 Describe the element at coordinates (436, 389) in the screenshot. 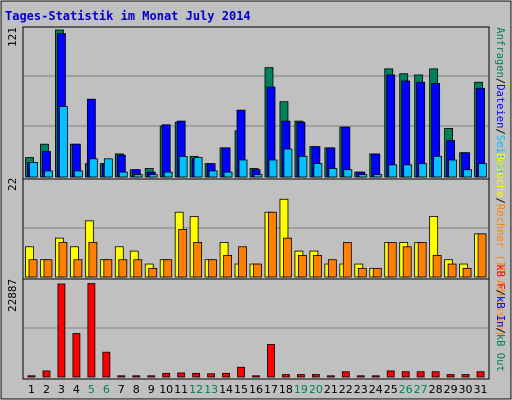

I see `x-tick-label: 28` at that location.